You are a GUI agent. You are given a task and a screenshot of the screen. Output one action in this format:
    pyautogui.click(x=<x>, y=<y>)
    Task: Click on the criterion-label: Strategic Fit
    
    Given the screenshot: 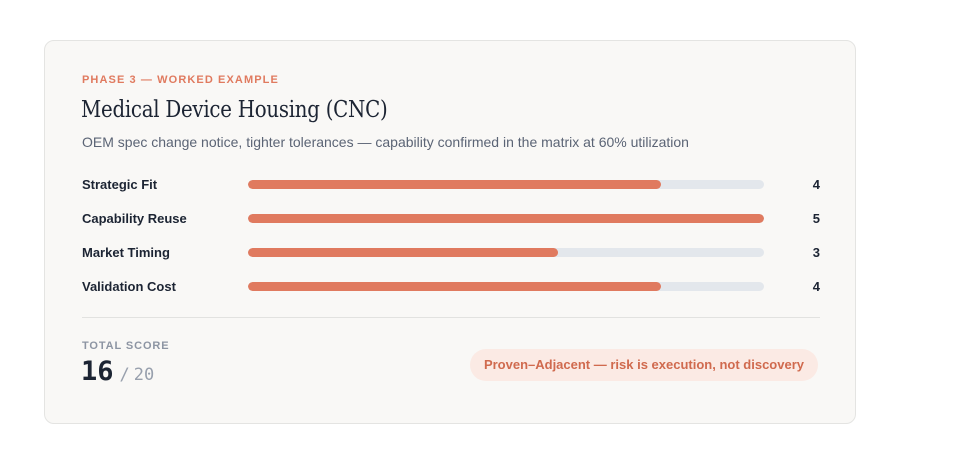 What is the action you would take?
    pyautogui.click(x=120, y=184)
    